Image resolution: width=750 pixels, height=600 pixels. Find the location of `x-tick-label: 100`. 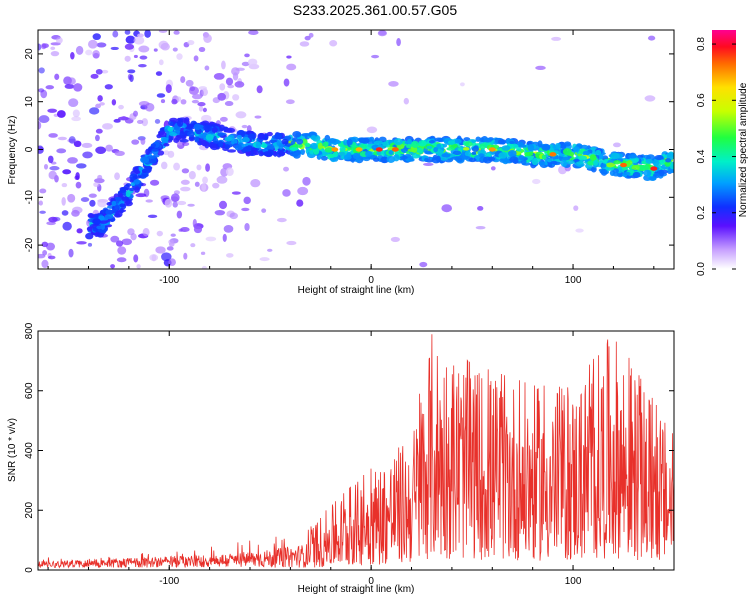

x-tick-label: 100 is located at coordinates (573, 280).